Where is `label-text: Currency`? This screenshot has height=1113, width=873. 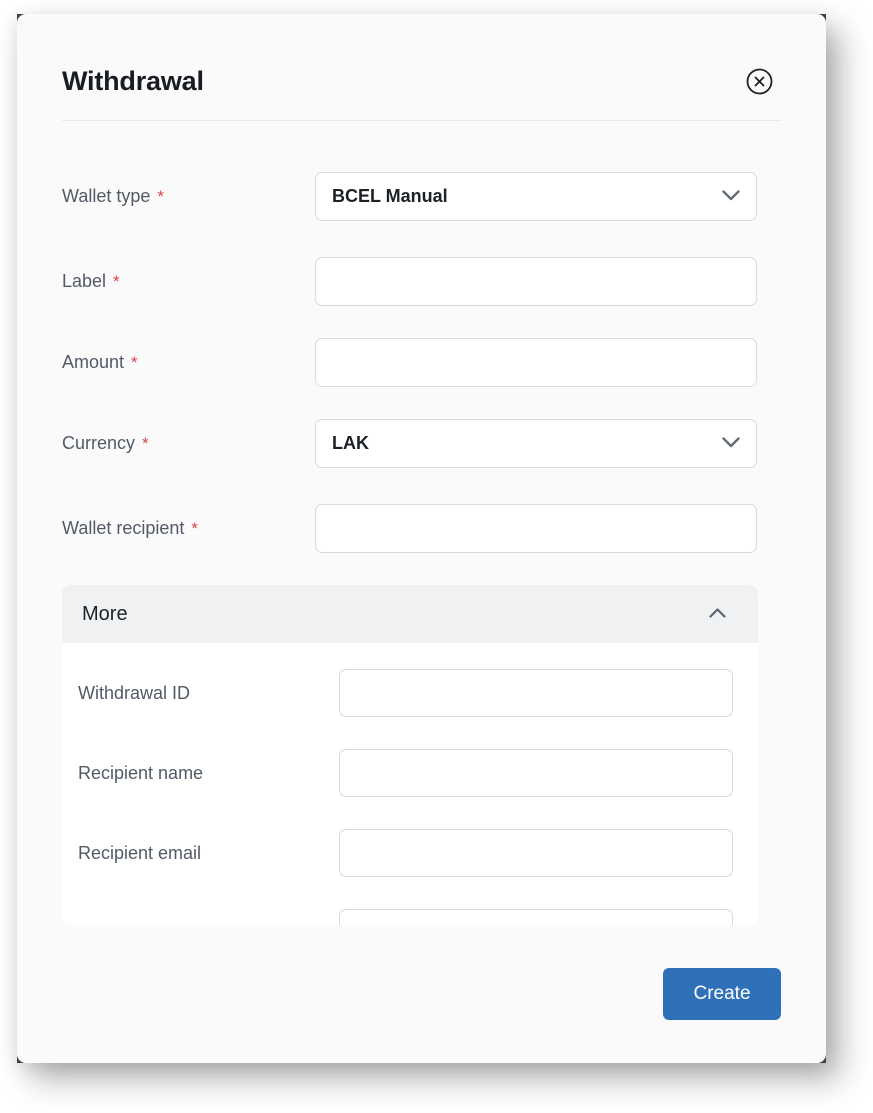
label-text: Currency is located at coordinates (99, 443).